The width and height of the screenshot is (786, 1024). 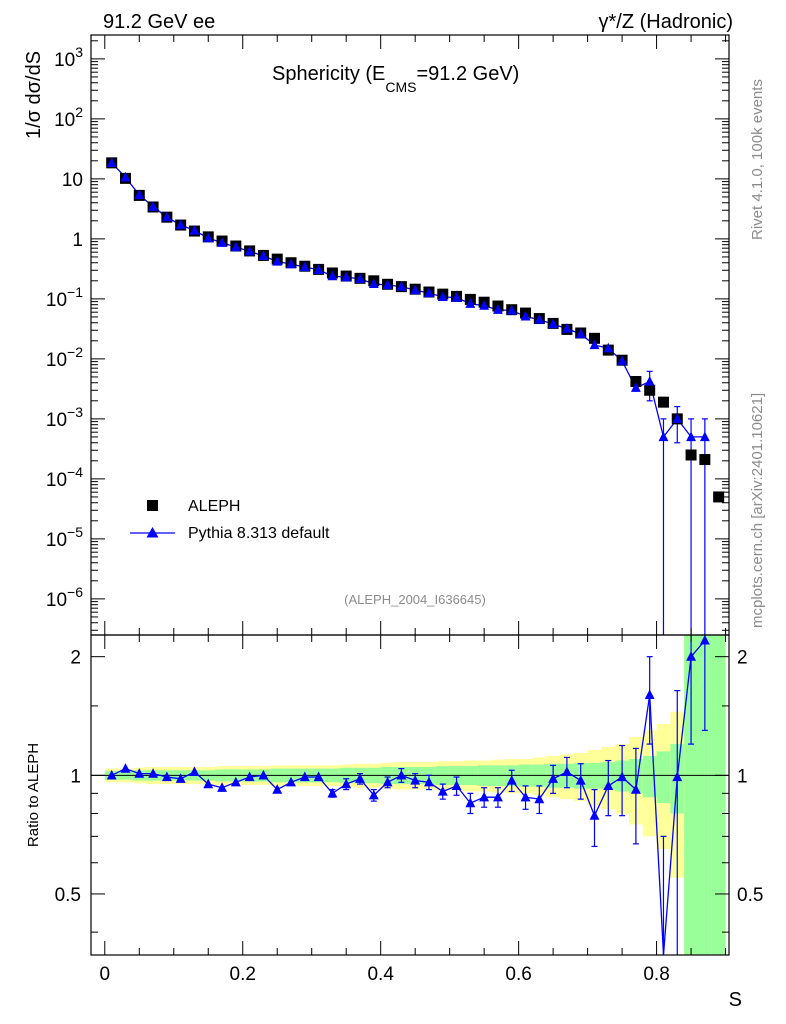 I want to click on analysis-watermark: (ALEPH_2004_I636645), so click(x=415, y=599).